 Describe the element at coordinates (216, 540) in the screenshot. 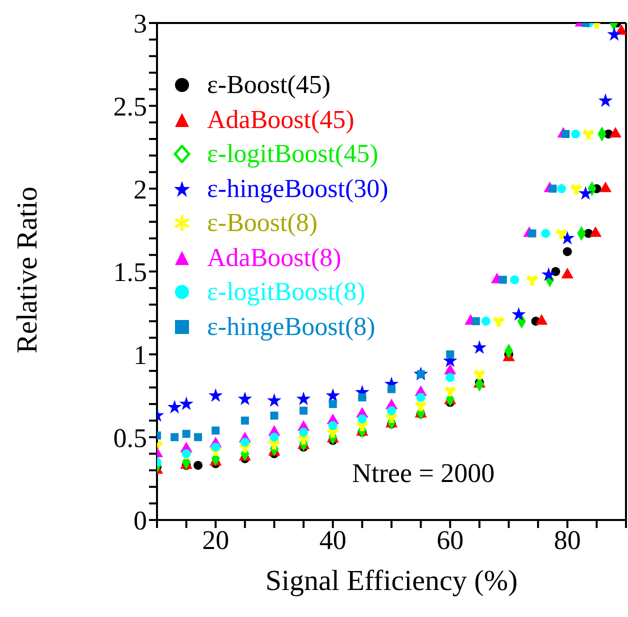

I see `x-tick-label: 20` at that location.